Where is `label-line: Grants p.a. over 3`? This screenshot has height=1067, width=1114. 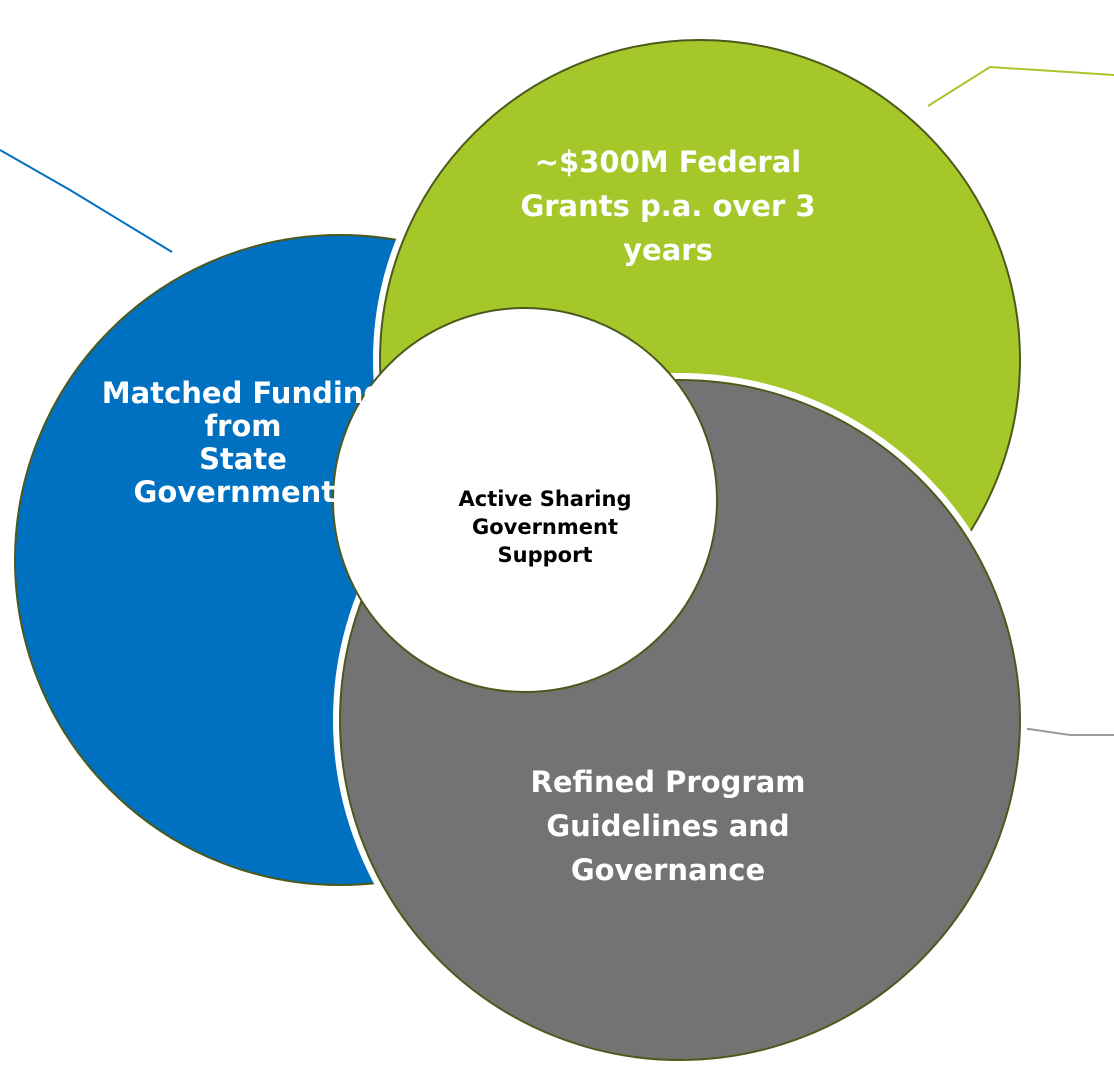 label-line: Grants p.a. over 3 is located at coordinates (667, 206).